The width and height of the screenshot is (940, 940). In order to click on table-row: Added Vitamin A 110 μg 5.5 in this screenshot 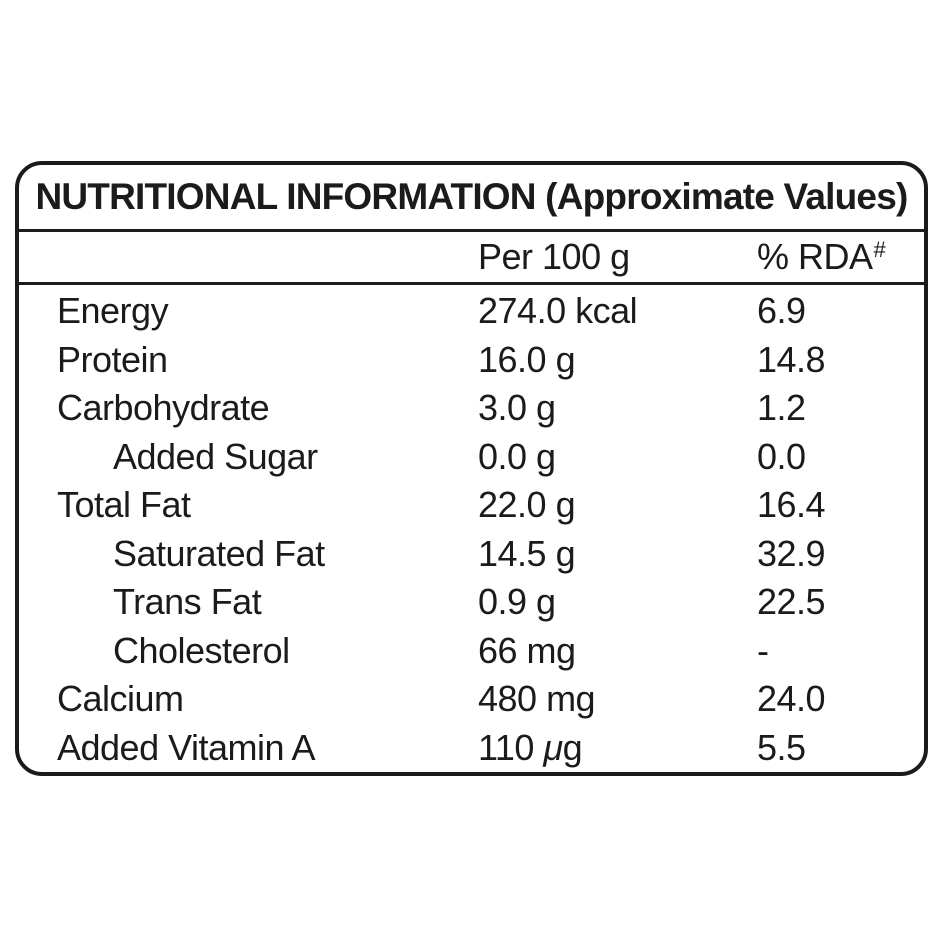, I will do `click(471, 748)`.